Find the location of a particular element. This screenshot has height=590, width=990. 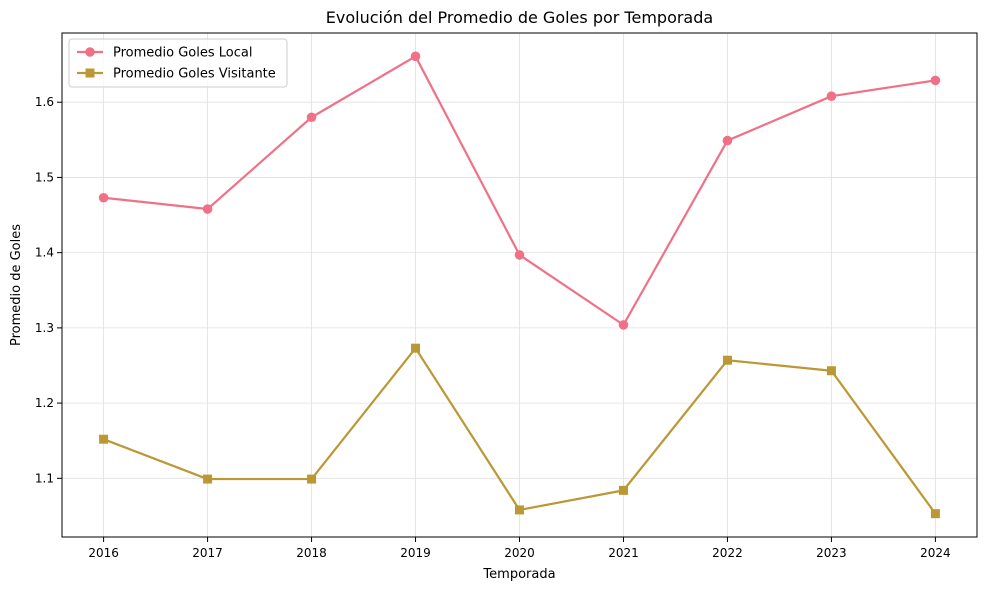

x-tick-label: 2017 is located at coordinates (207, 553).